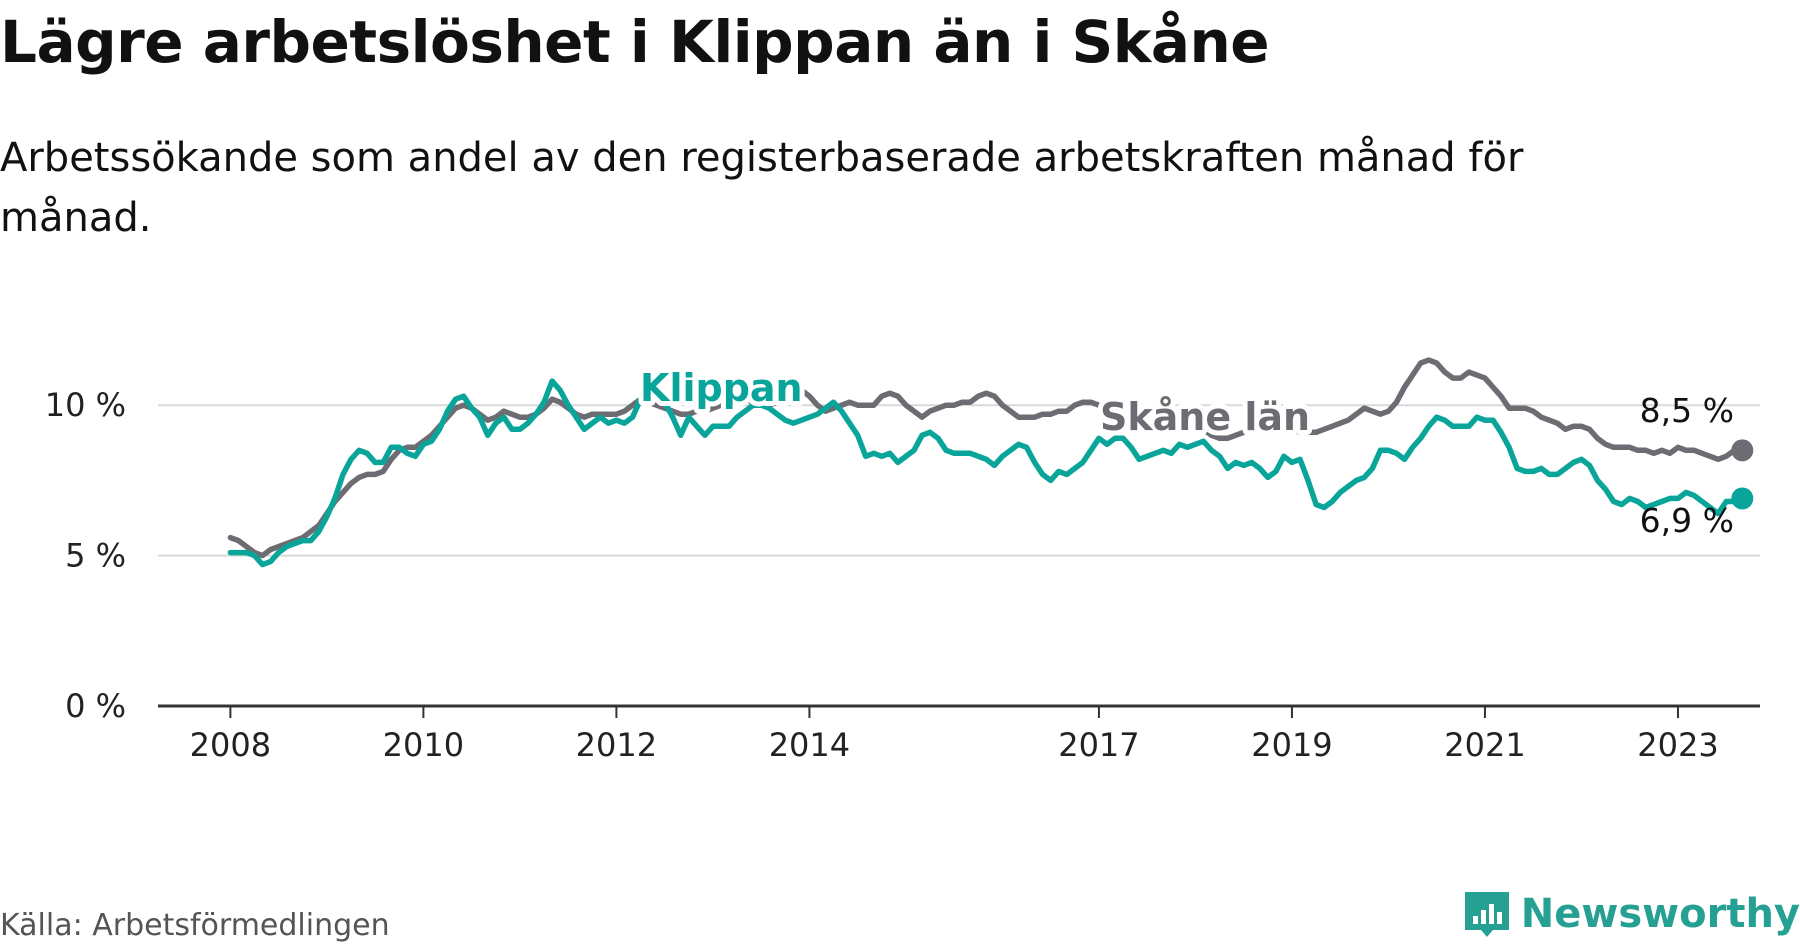 This screenshot has width=1800, height=948. I want to click on x-tick-label: 2017, so click(1098, 745).